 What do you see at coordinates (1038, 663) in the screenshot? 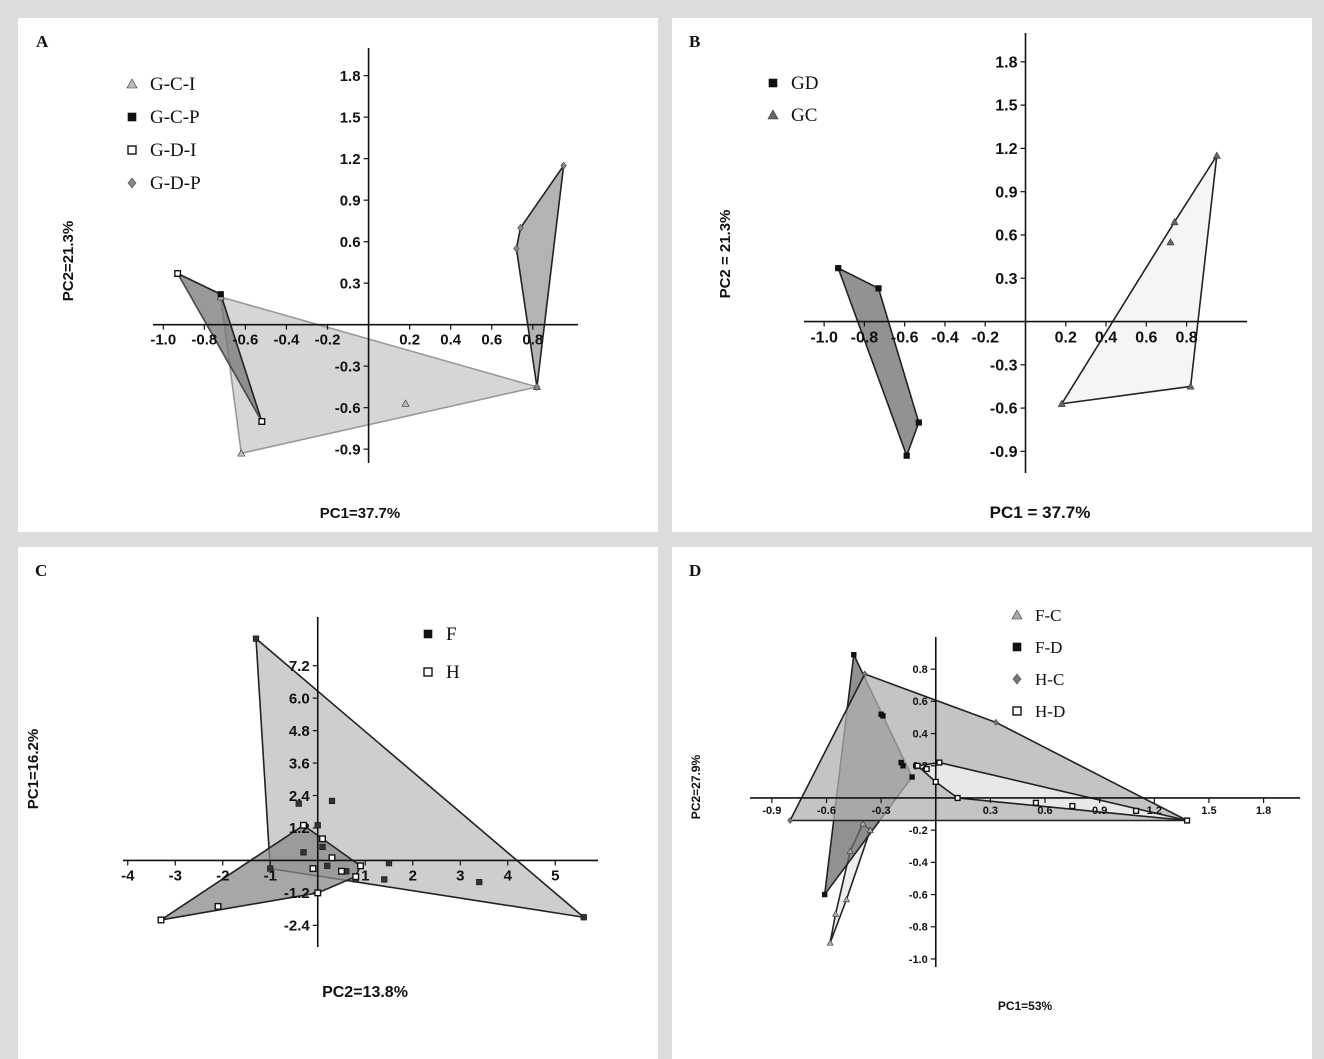
I see `legend: F-C F-D H-C H-D` at bounding box center [1038, 663].